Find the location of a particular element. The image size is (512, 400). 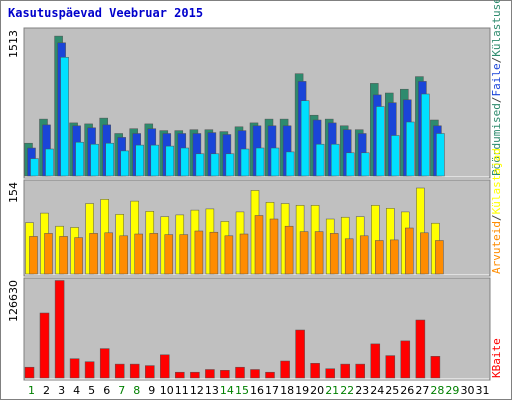

top-bar-pöördumised-day-24 is located at coordinates (380, 141).